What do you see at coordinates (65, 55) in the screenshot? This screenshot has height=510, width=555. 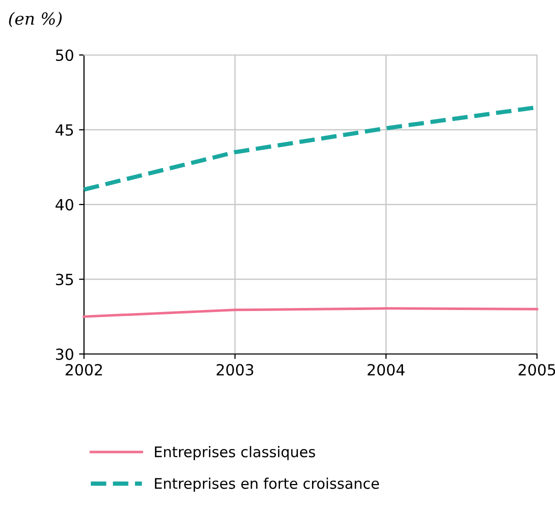 I see `y-tick-label: 50` at bounding box center [65, 55].